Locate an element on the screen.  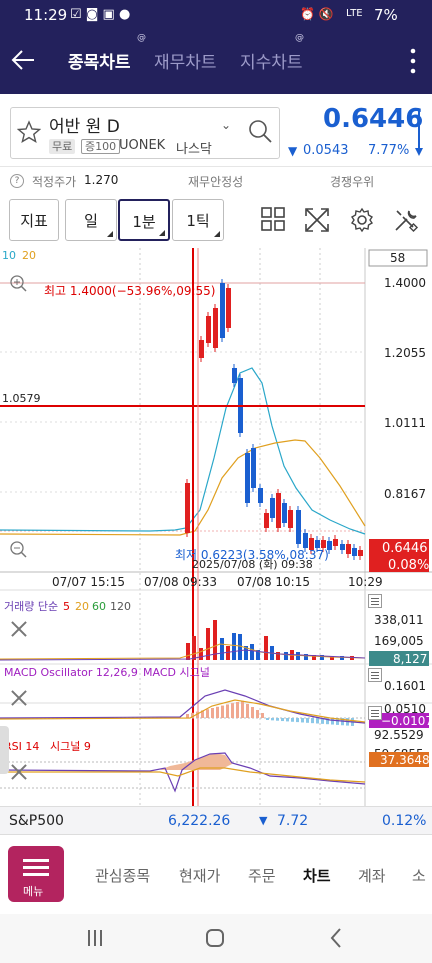
fullscreen-icon is located at coordinates (317, 222).